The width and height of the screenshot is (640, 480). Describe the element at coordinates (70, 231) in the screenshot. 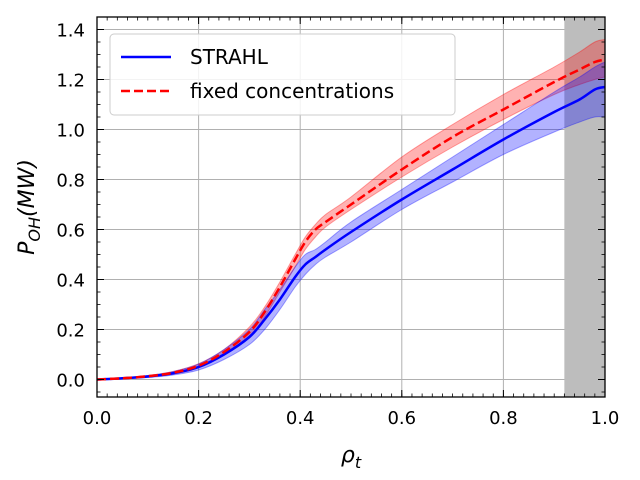

I see `y-tick-label: 0.6` at that location.